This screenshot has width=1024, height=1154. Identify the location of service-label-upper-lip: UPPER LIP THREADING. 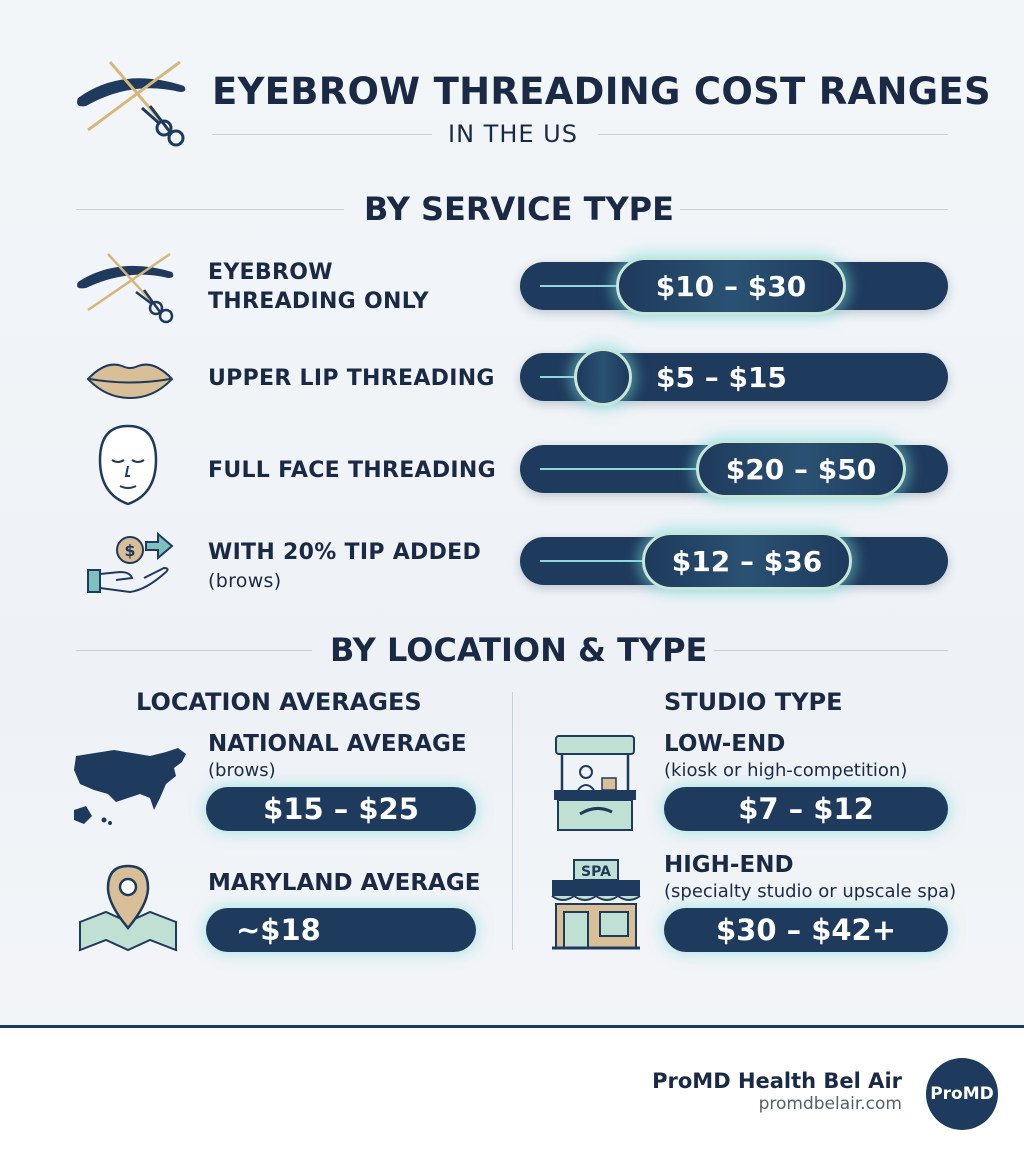
(351, 378).